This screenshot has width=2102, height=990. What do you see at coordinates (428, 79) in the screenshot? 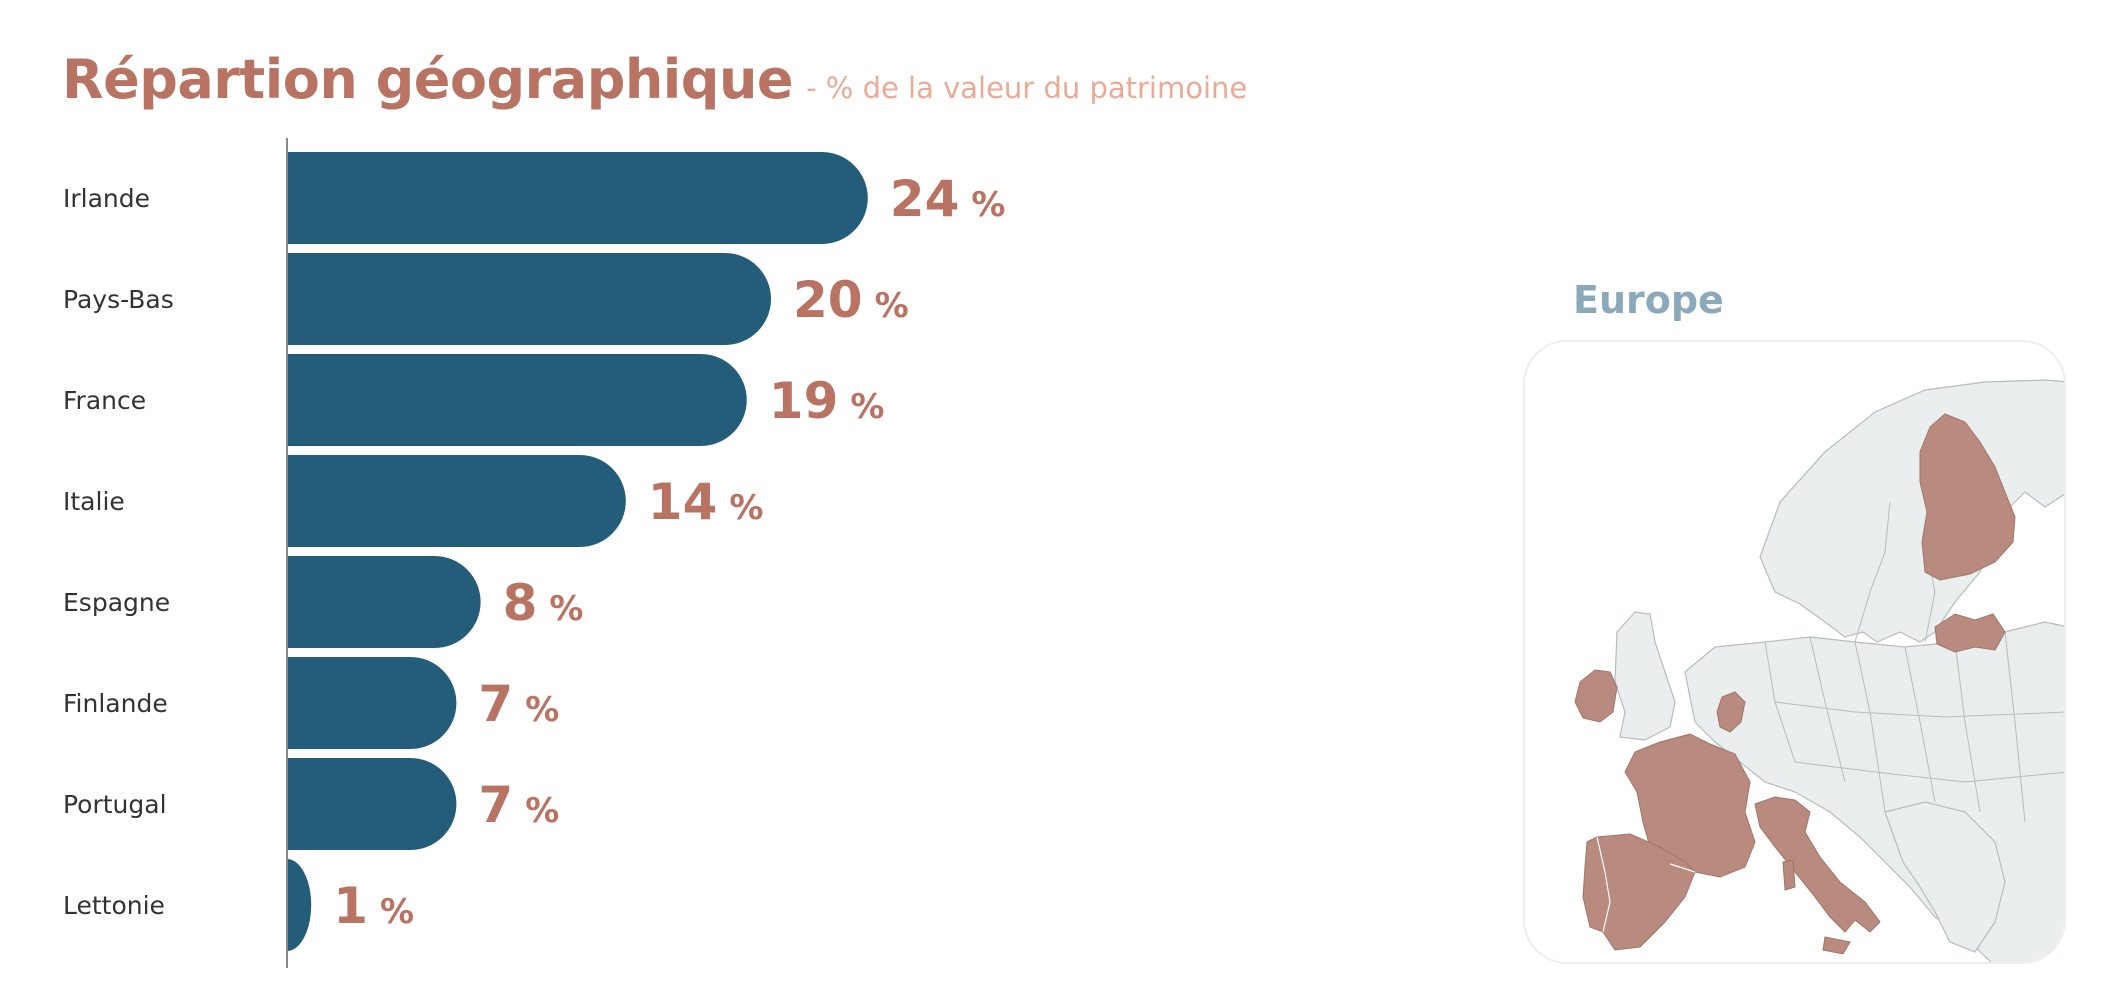
I see `page-title: Répartion géographique` at bounding box center [428, 79].